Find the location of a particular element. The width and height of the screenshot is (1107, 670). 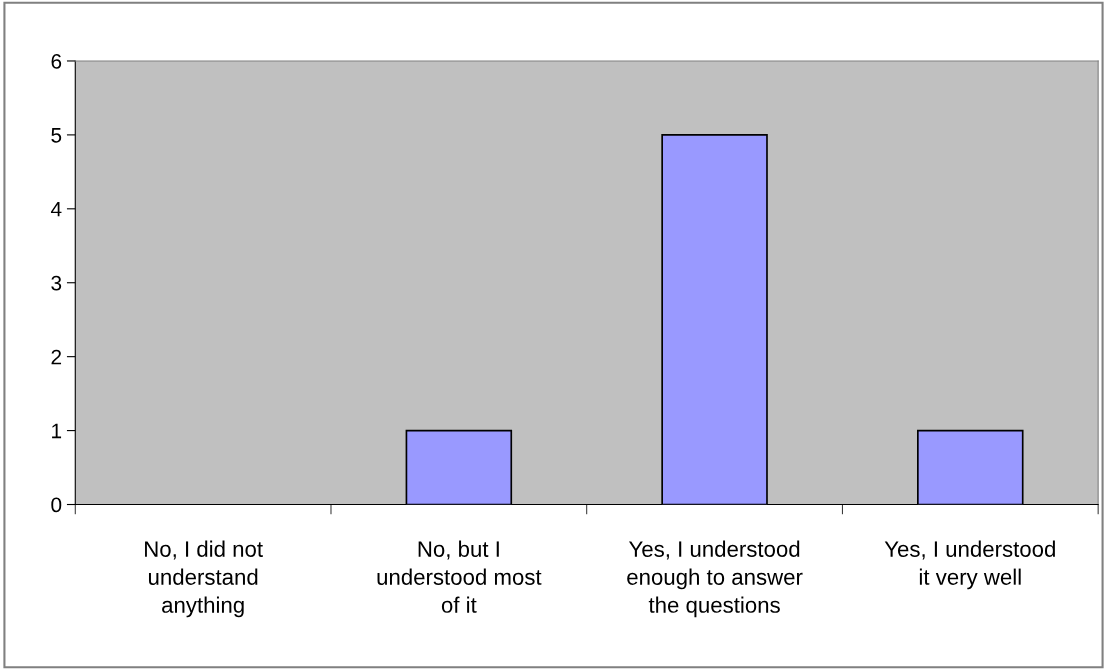

y-tick-label: 5 is located at coordinates (56, 135).